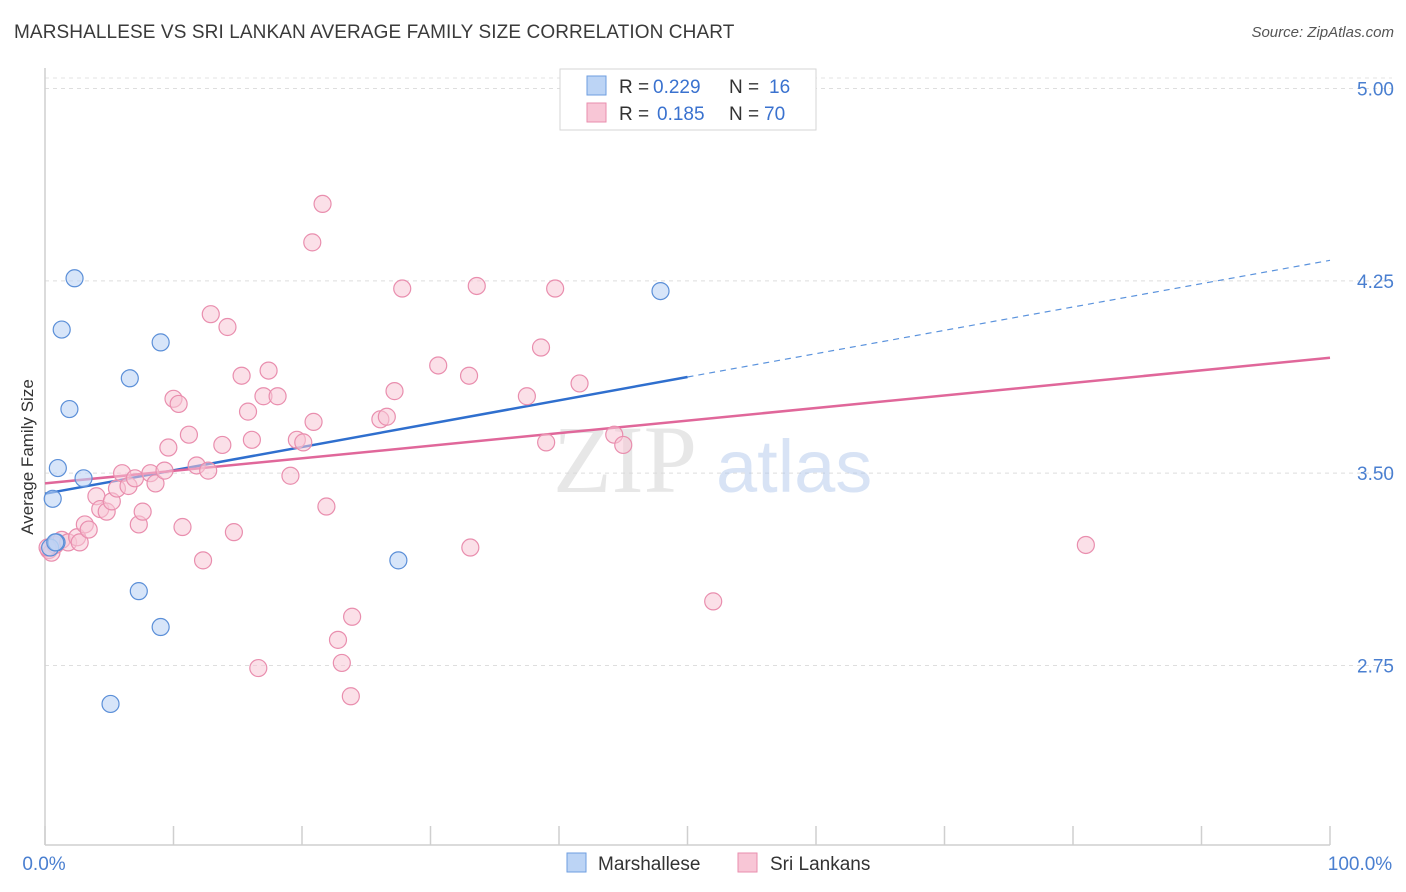  What do you see at coordinates (649, 864) in the screenshot?
I see `legend-label-marshallese: Marshallese` at bounding box center [649, 864].